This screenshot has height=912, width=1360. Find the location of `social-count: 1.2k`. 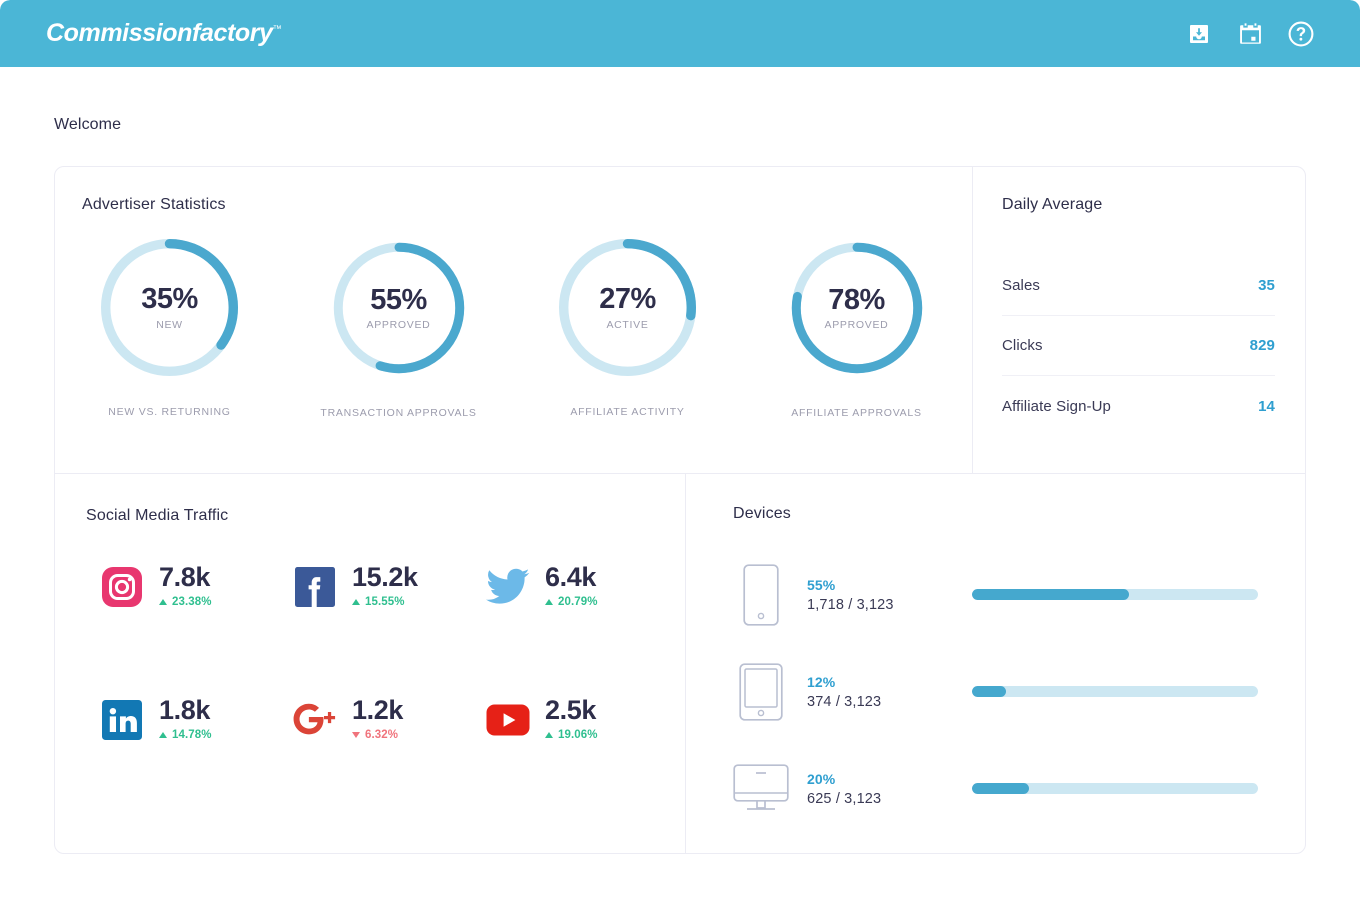

social-count: 1.2k is located at coordinates (377, 710).